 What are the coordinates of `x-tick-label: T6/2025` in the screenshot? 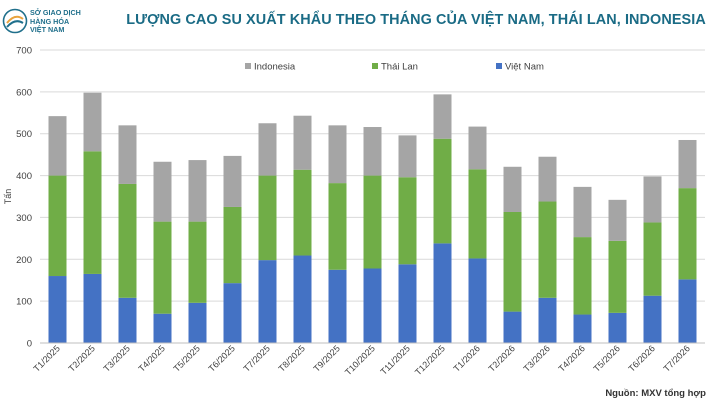 It's located at (221, 358).